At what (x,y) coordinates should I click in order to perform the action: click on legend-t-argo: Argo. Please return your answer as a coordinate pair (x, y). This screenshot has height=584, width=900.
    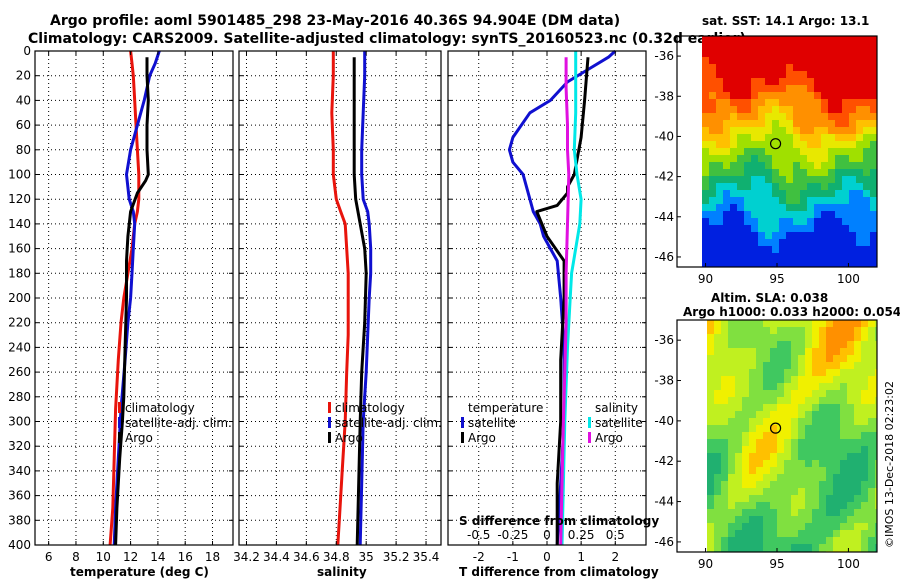
    Looking at the image, I should click on (482, 438).